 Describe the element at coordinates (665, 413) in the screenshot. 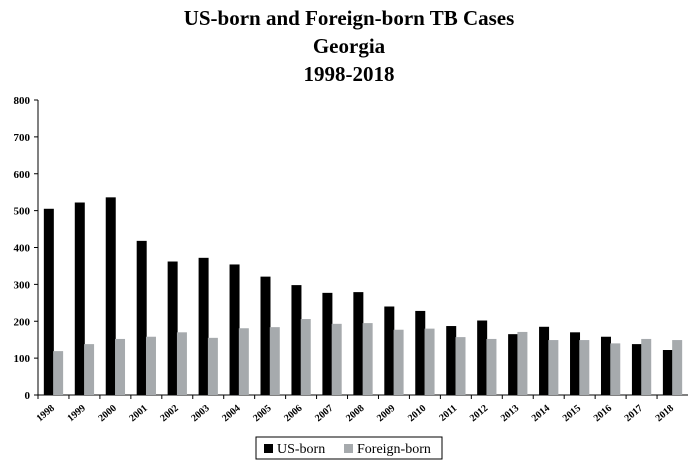

I see `x-tick-label: 2018` at that location.